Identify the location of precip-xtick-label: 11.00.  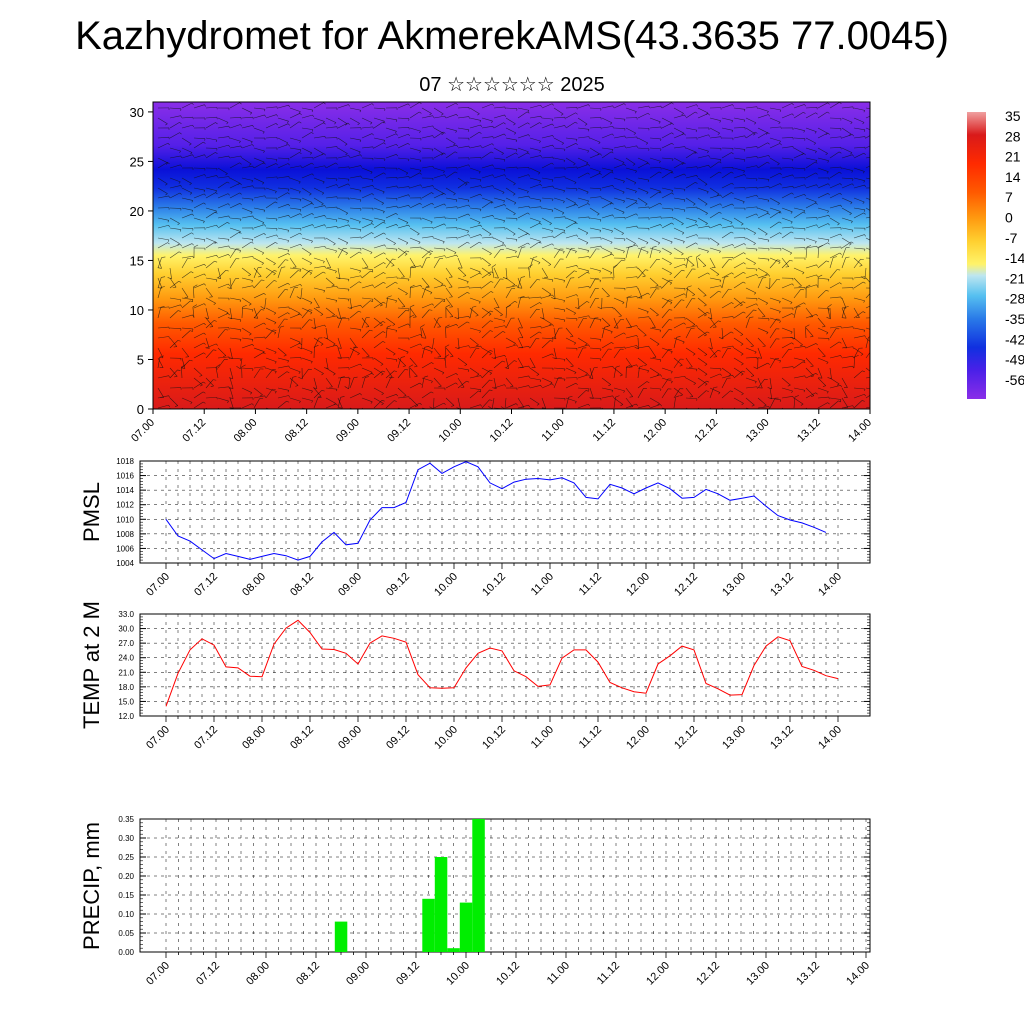
(558, 973).